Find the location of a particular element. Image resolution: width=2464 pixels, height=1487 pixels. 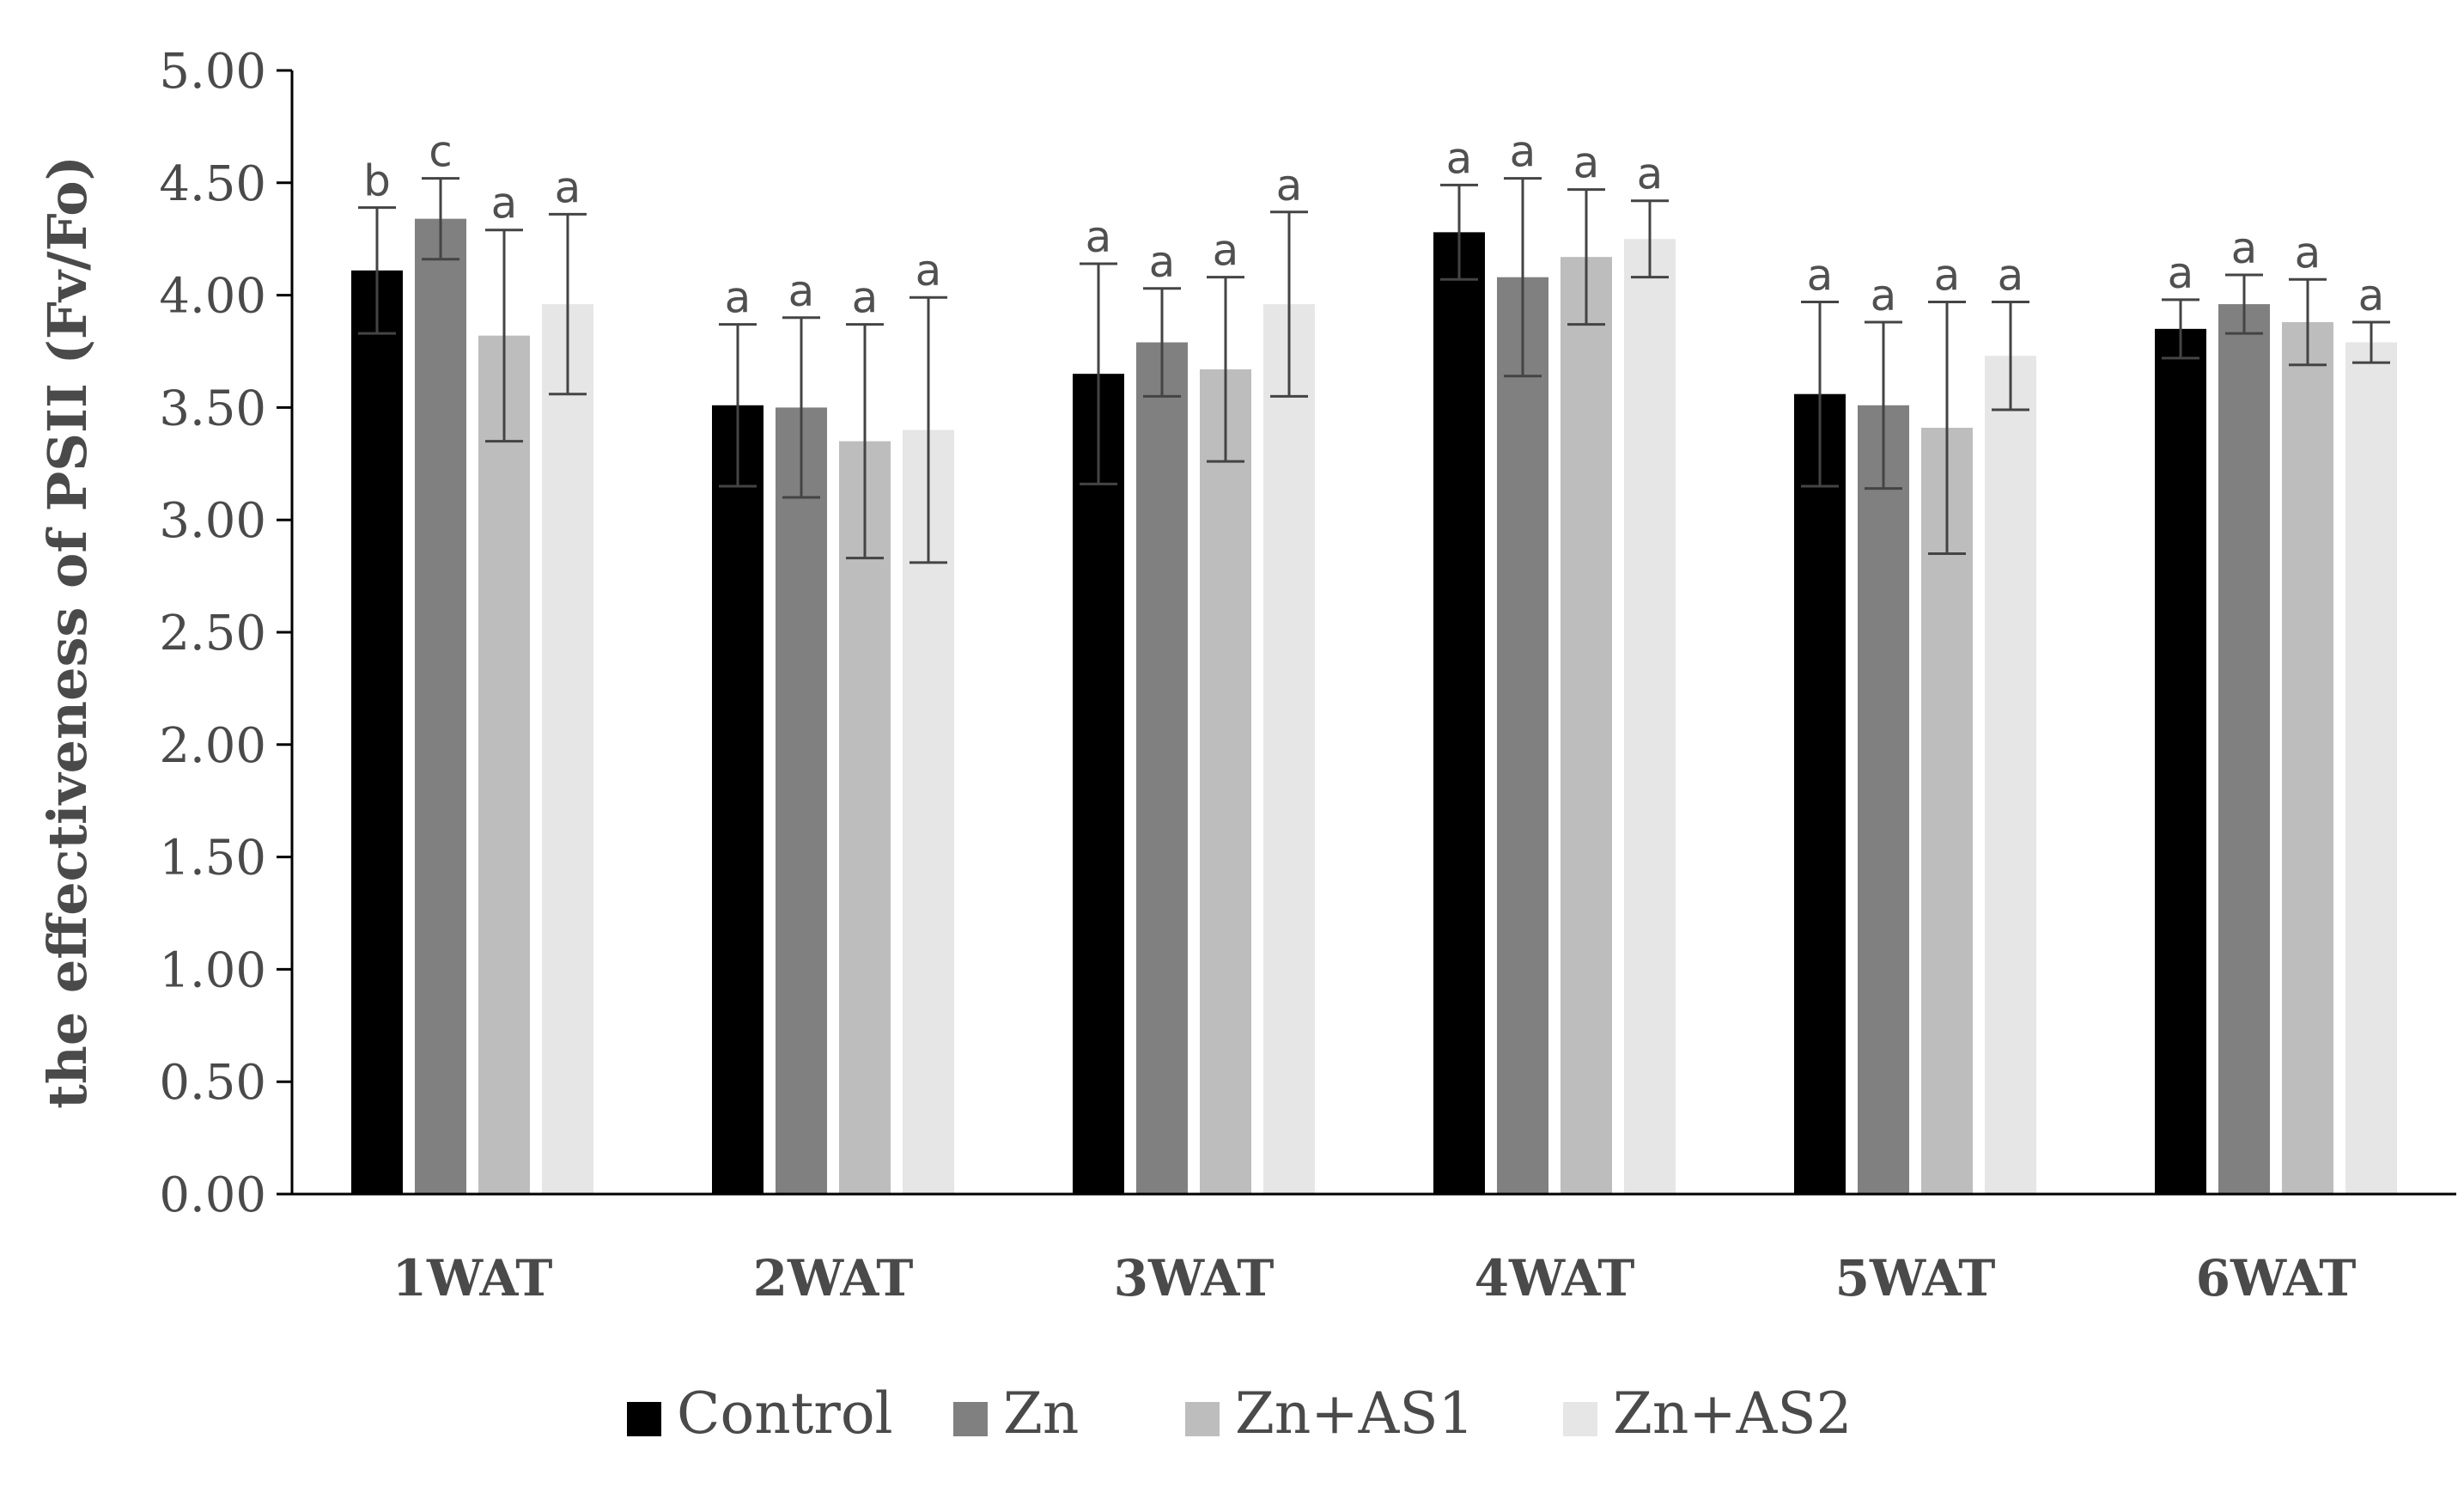

bar-zn-as1-3wat is located at coordinates (1225, 782).